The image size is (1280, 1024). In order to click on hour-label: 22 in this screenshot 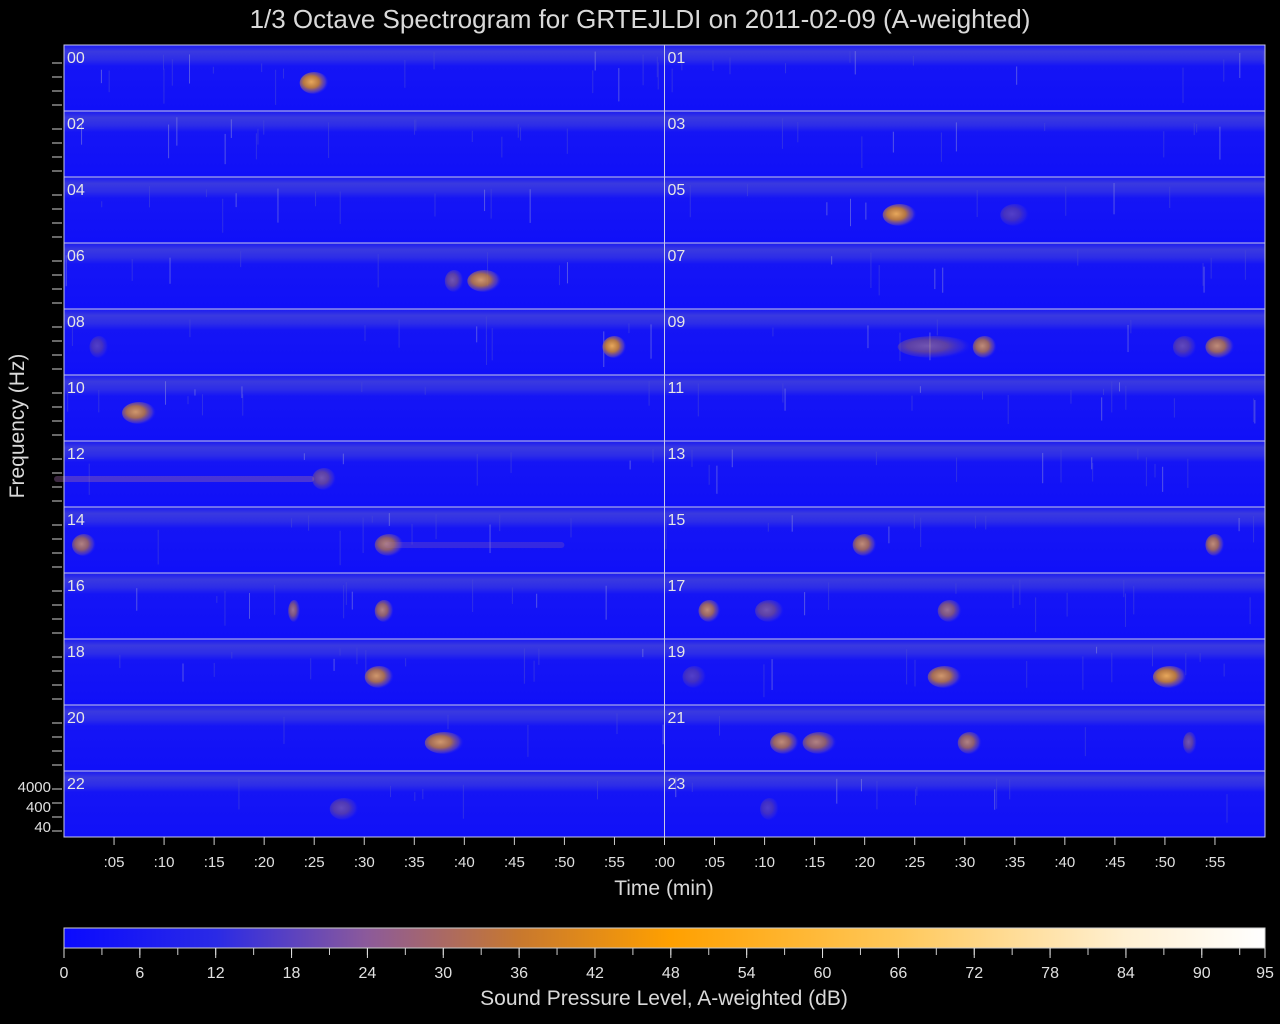, I will do `click(76, 784)`.